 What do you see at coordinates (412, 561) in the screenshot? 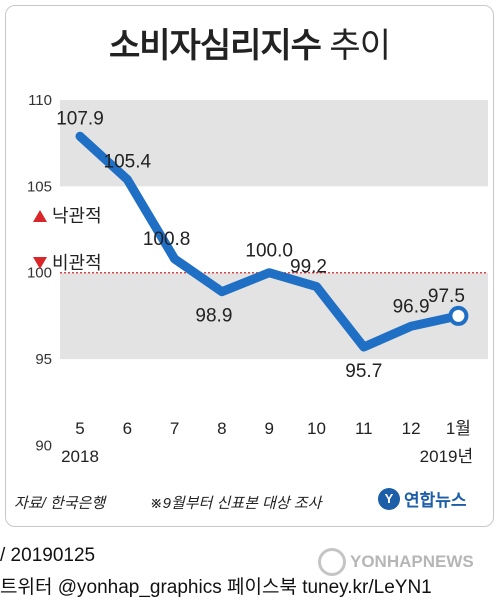
I see `watermark-text: YONHAPNEWS` at bounding box center [412, 561].